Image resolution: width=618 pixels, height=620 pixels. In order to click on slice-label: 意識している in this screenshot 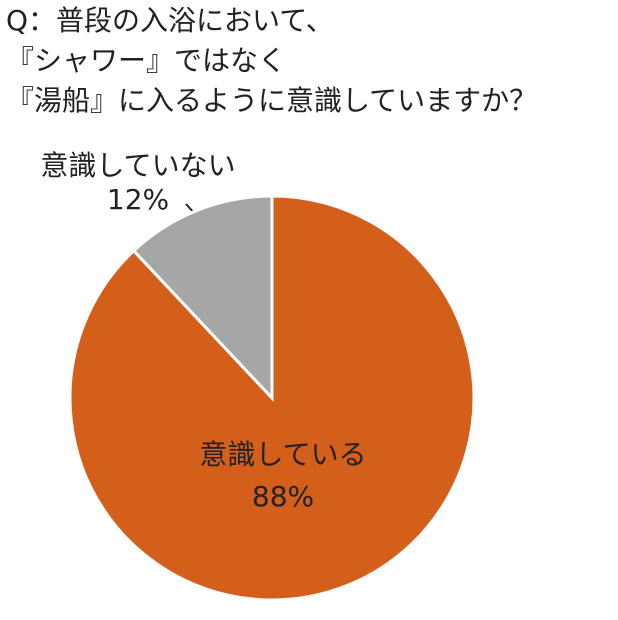, I will do `click(282, 454)`.